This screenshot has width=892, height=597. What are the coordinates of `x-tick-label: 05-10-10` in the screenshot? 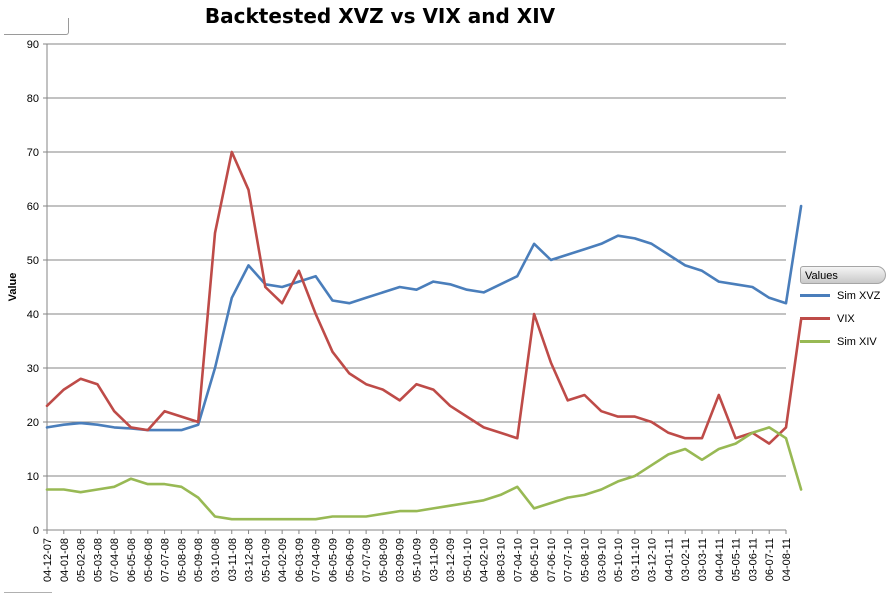 It's located at (619, 560).